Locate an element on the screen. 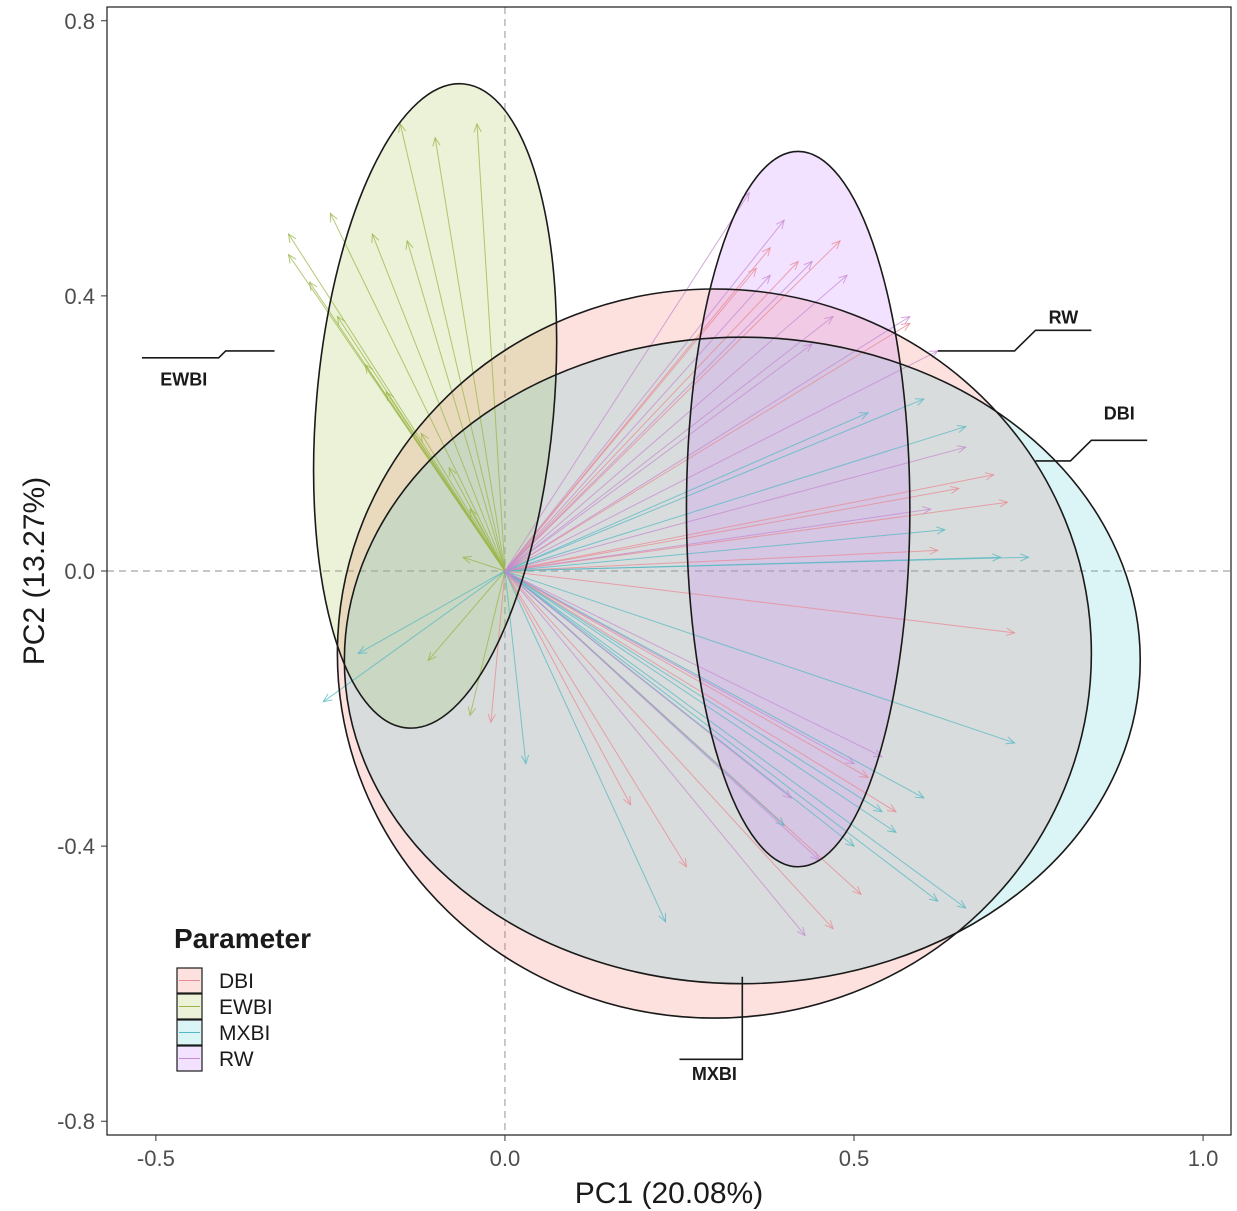  callout-ewbi is located at coordinates (208, 354).